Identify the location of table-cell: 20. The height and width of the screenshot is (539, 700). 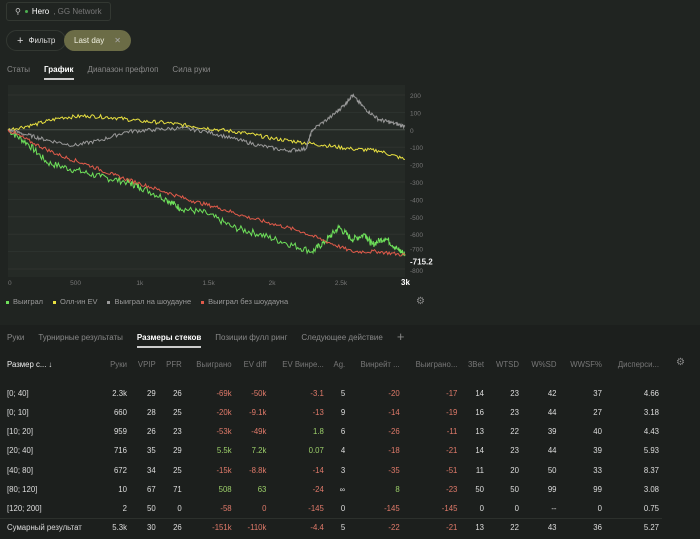
(514, 470).